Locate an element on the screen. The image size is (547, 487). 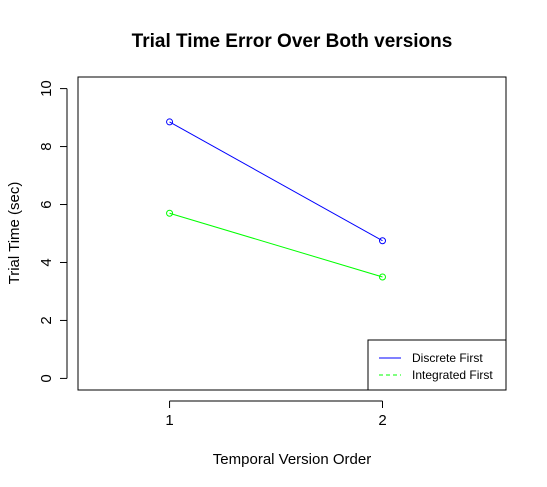
y-tick-label: 6 is located at coordinates (46, 204).